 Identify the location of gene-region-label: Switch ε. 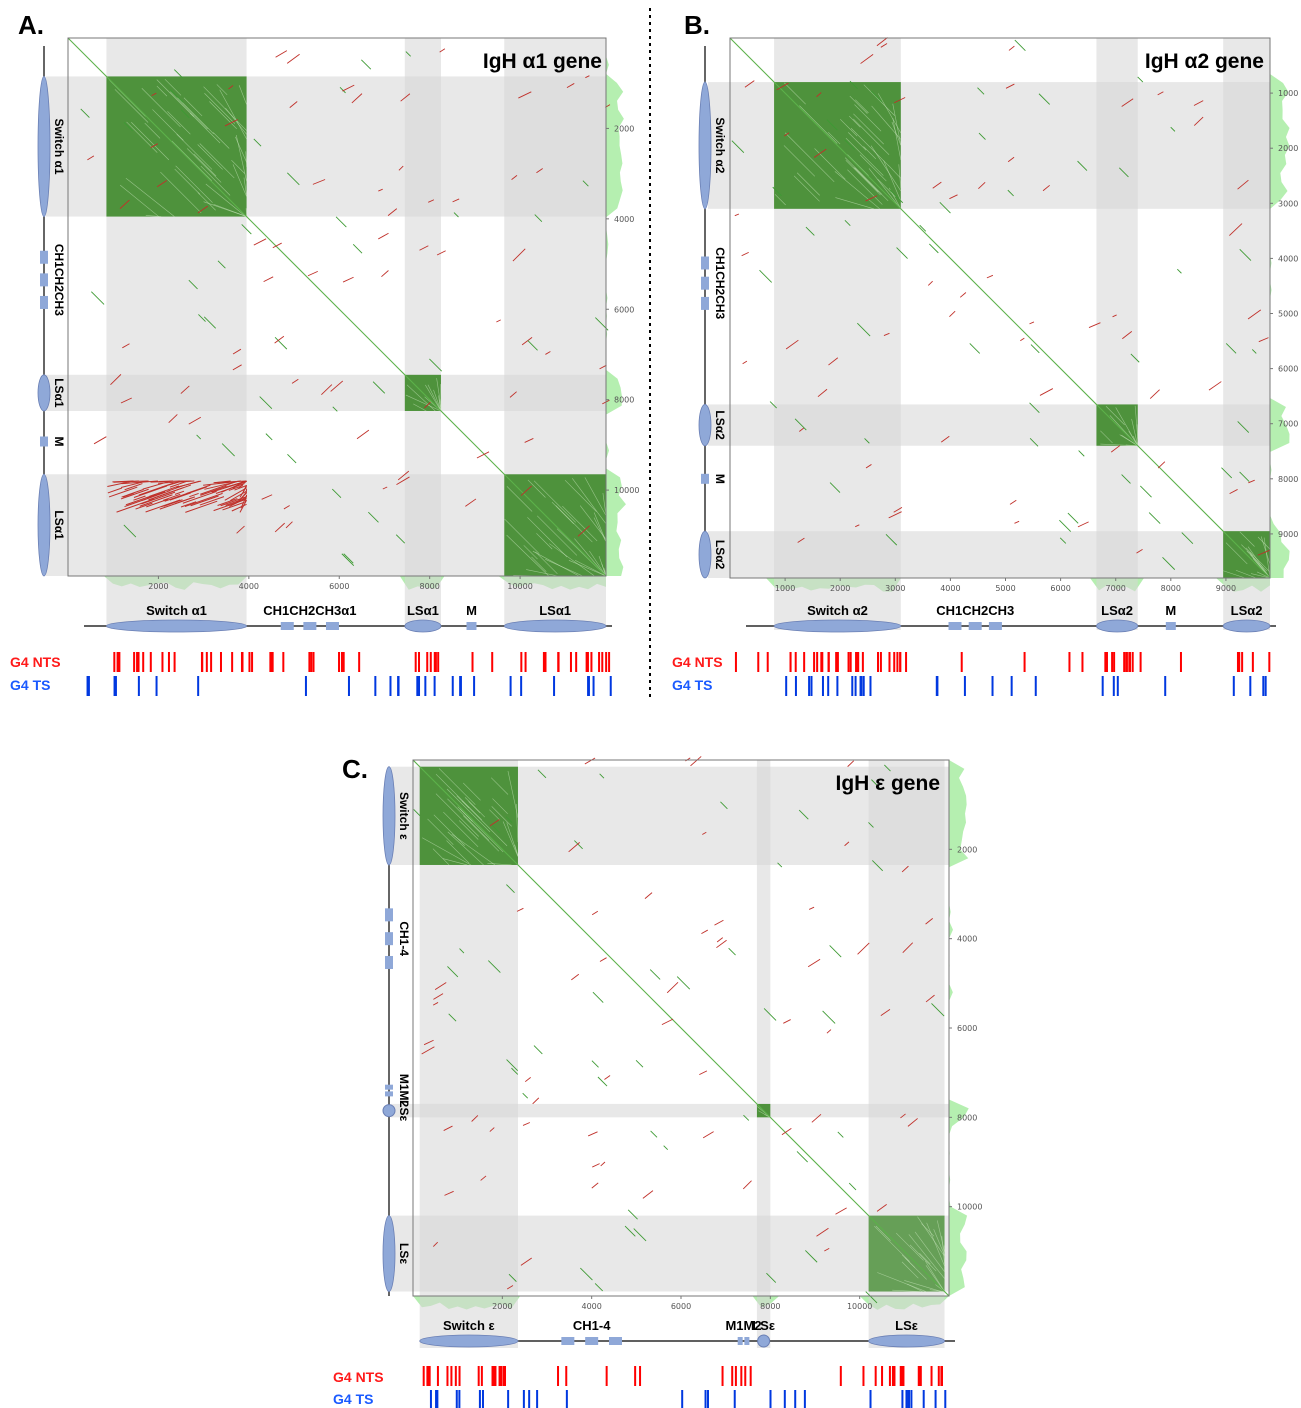
(469, 1325).